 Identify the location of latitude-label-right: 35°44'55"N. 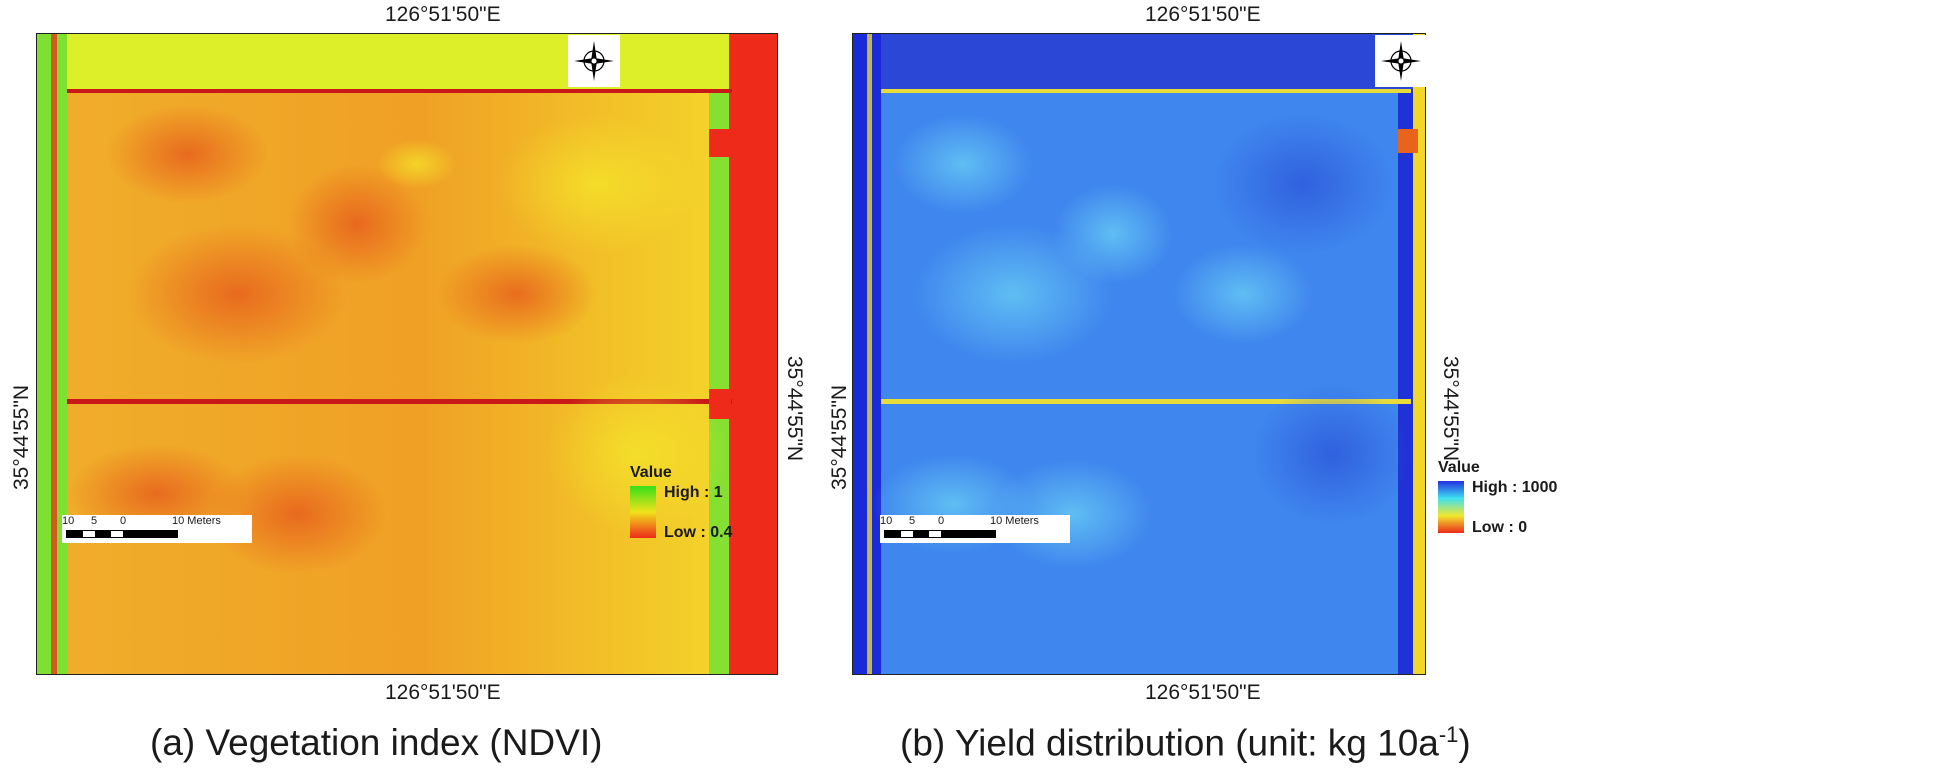
(1450, 409).